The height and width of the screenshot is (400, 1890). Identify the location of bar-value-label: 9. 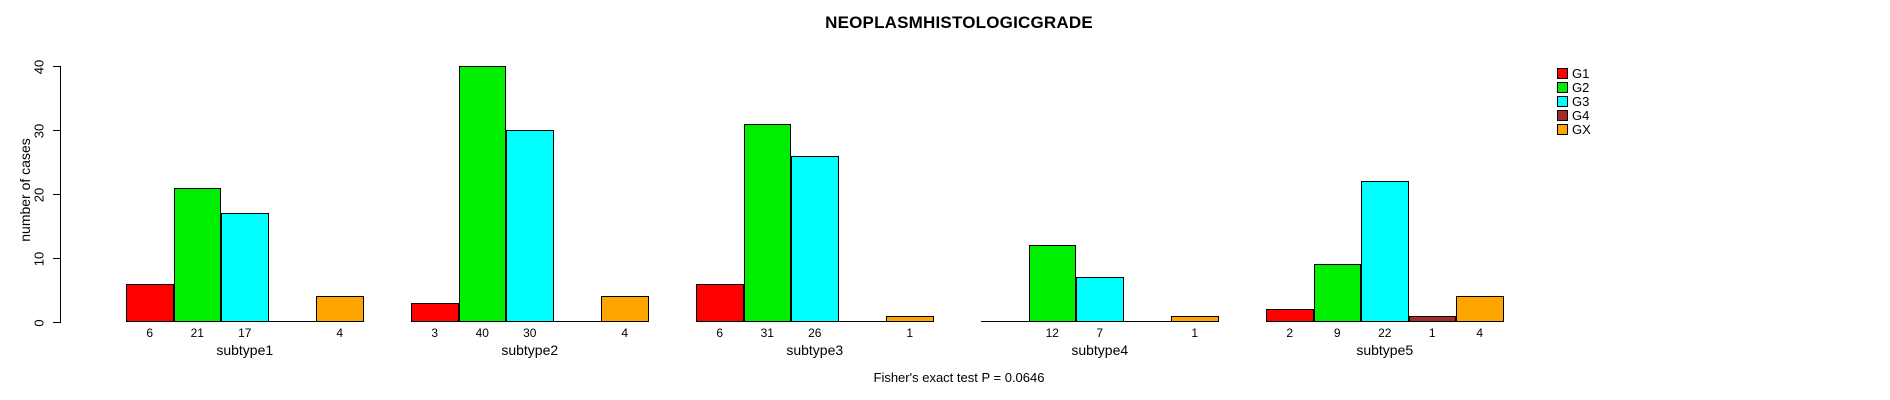
(1337, 333).